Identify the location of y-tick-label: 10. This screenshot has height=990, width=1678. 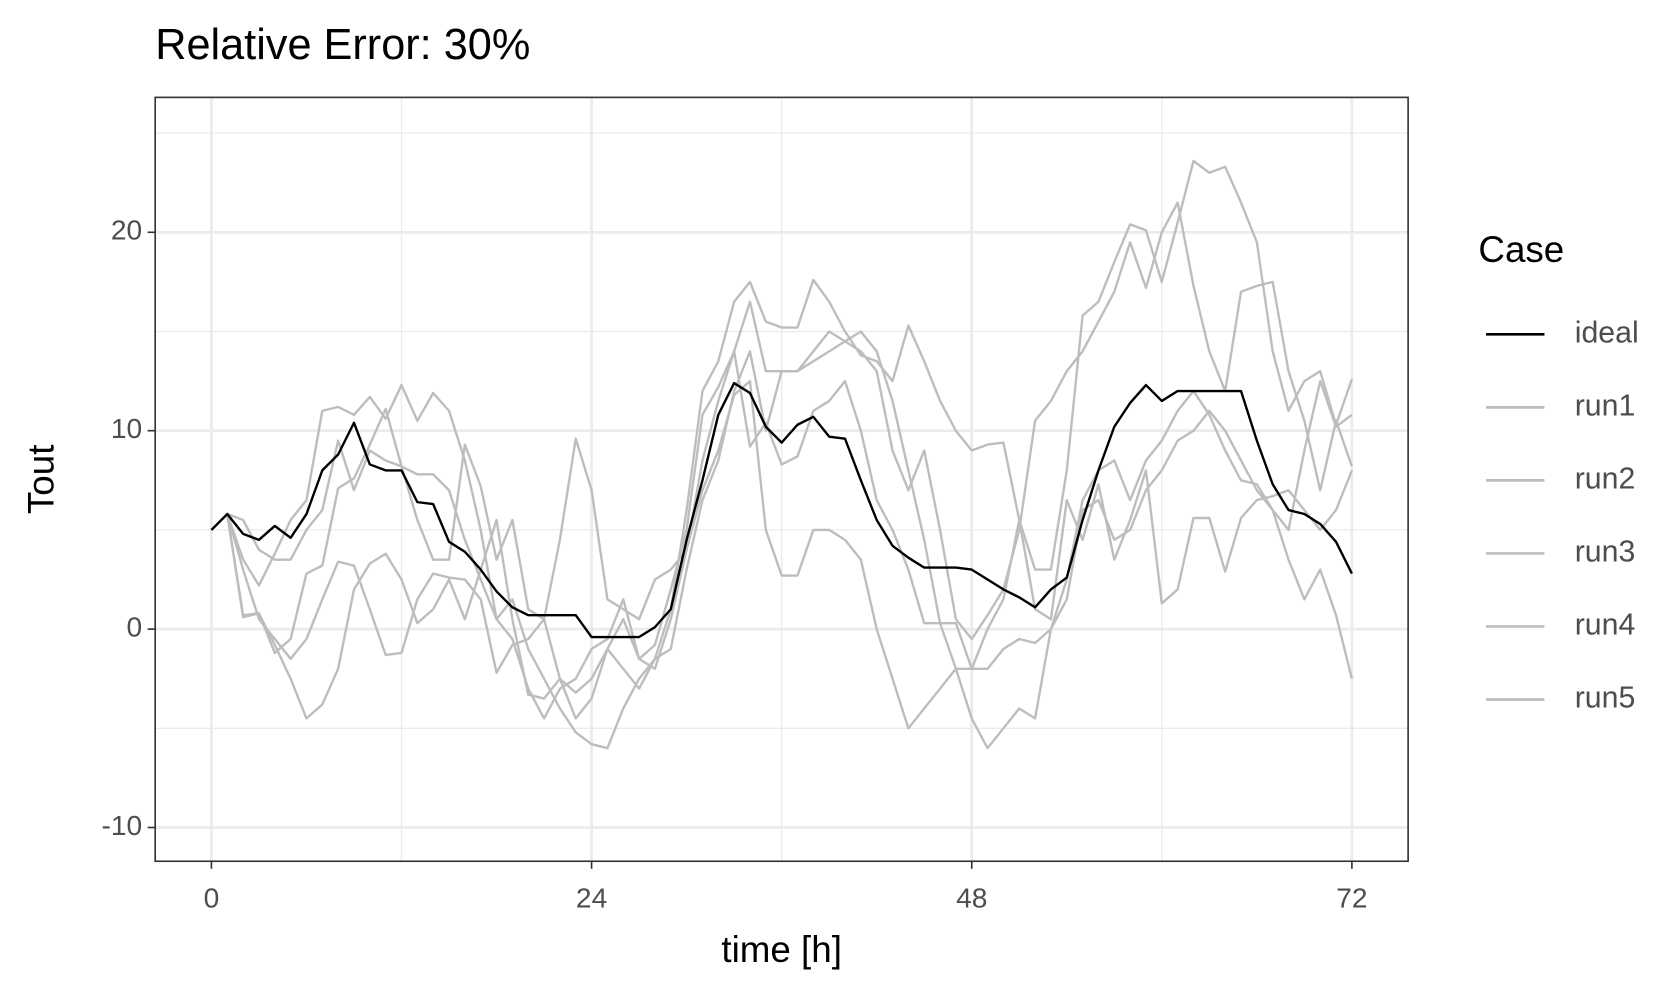
(126, 428).